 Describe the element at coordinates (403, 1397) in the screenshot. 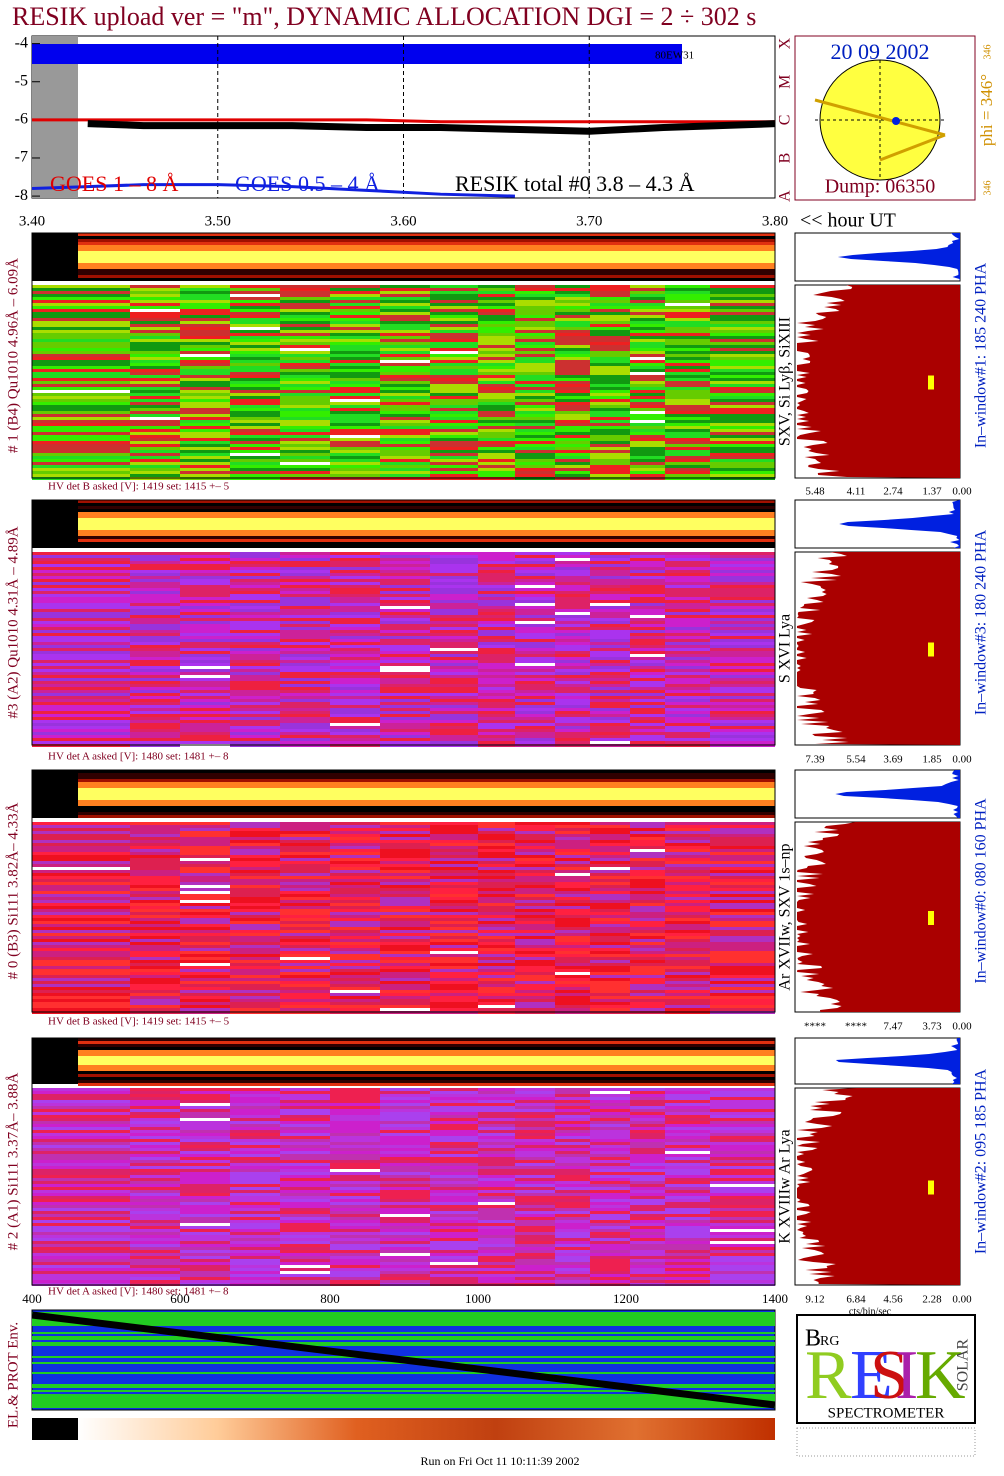

I see `env-stripe` at that location.